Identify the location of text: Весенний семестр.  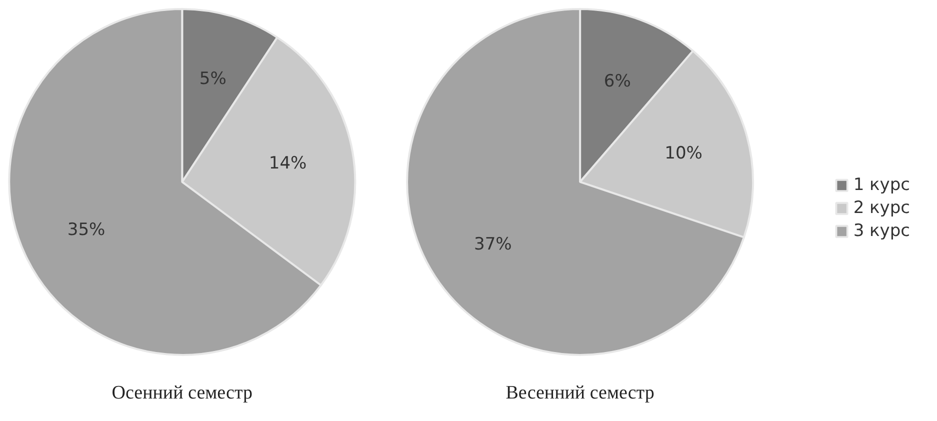
(580, 393).